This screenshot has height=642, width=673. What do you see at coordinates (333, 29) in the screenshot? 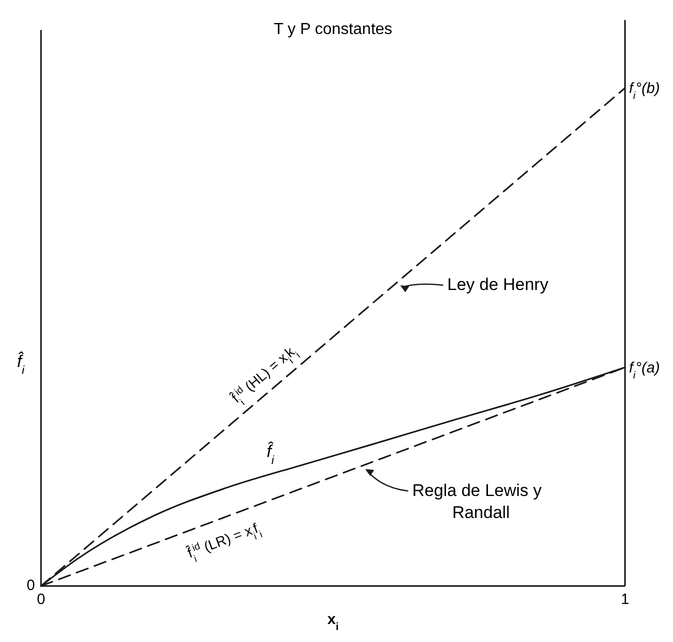
I see `chart-title: T y P constantes` at bounding box center [333, 29].